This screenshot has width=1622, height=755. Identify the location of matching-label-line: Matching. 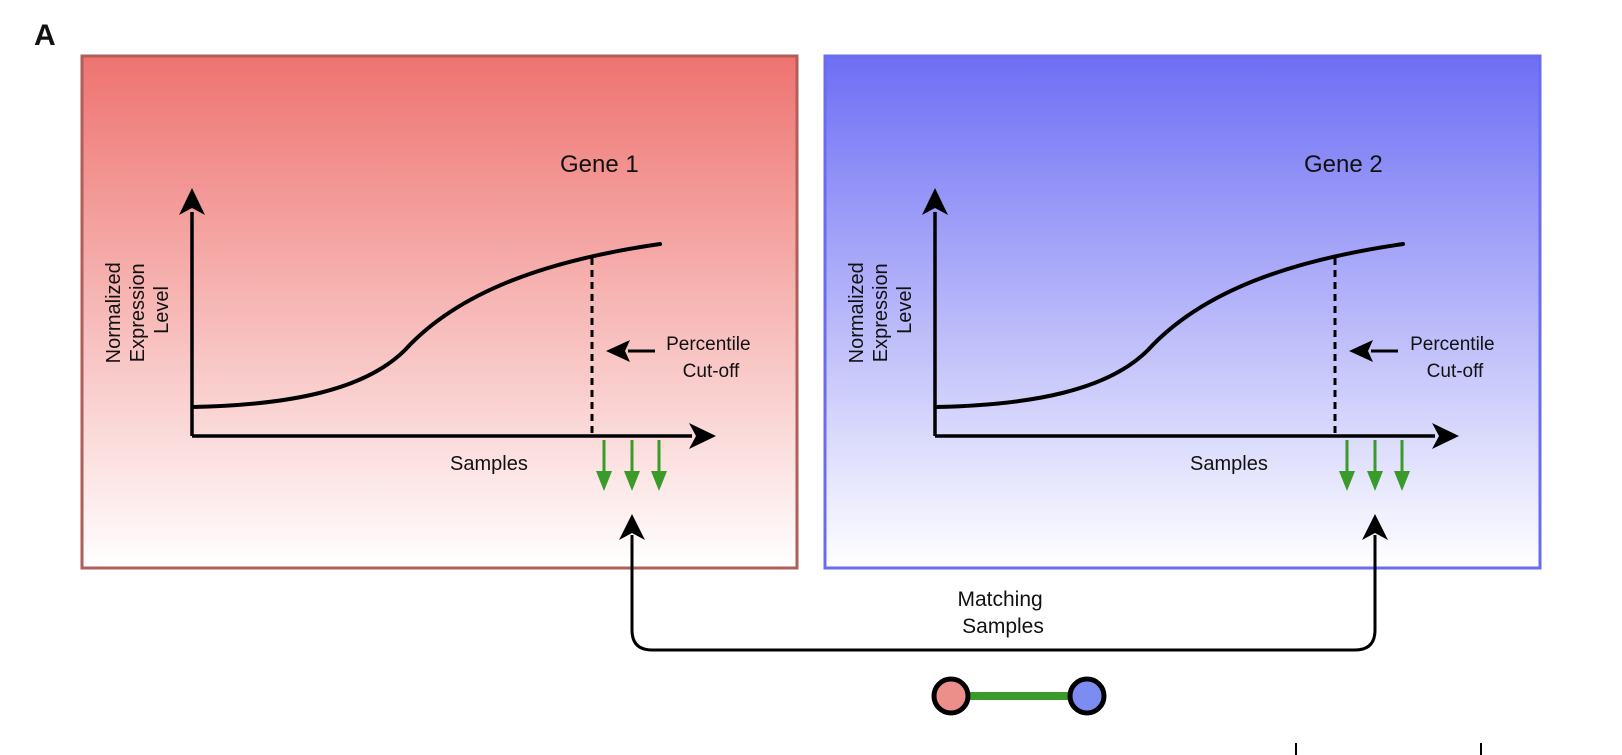
(999, 599).